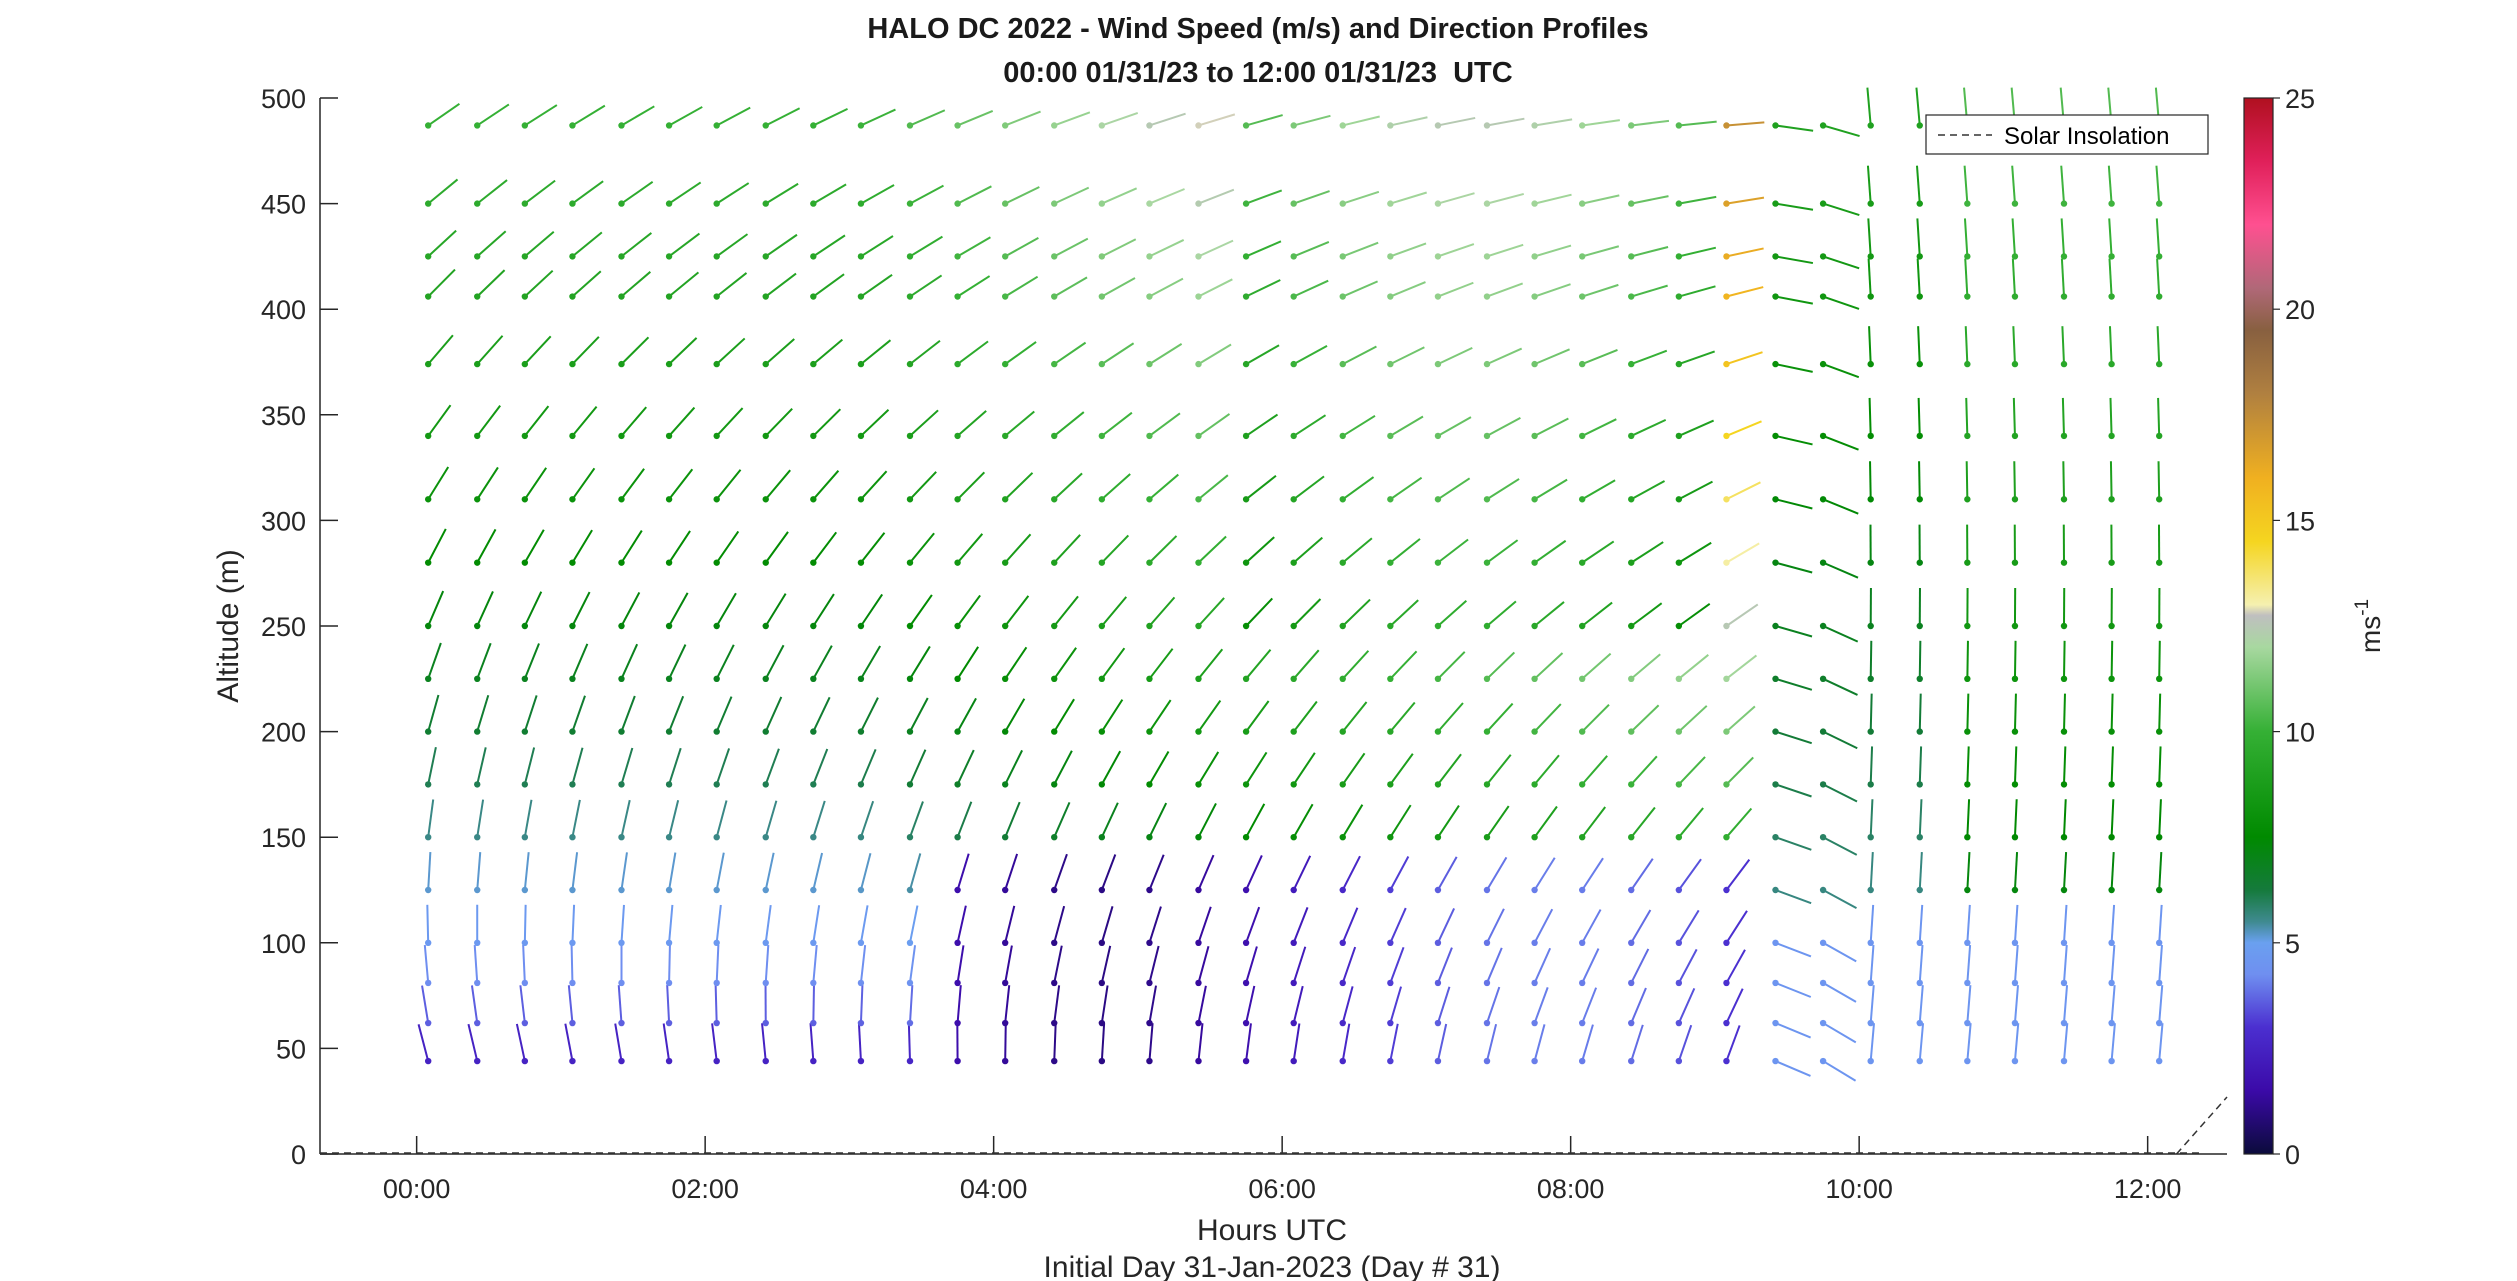  Describe the element at coordinates (2292, 944) in the screenshot. I see `colorbar-tick-label: 5` at that location.